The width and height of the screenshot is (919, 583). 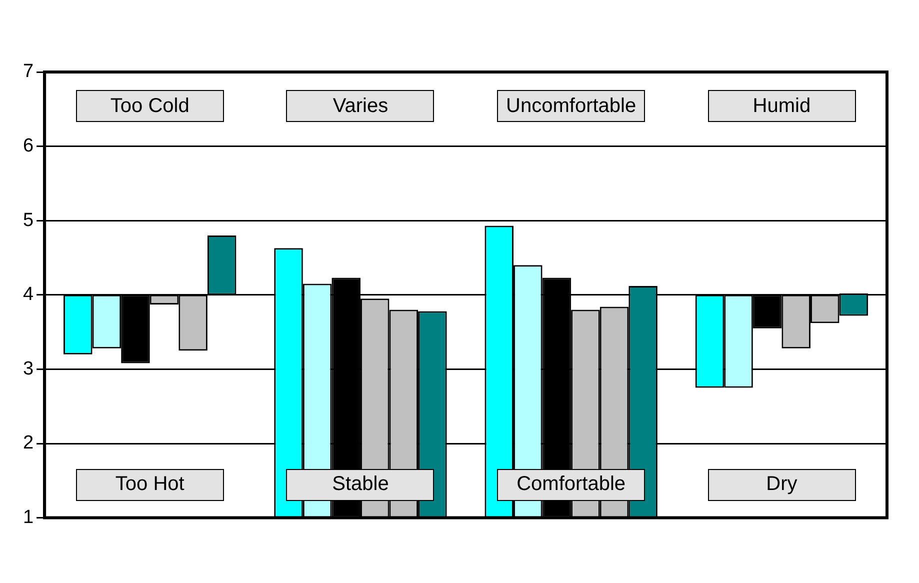 What do you see at coordinates (28, 517) in the screenshot?
I see `y-tick-label: 1` at bounding box center [28, 517].